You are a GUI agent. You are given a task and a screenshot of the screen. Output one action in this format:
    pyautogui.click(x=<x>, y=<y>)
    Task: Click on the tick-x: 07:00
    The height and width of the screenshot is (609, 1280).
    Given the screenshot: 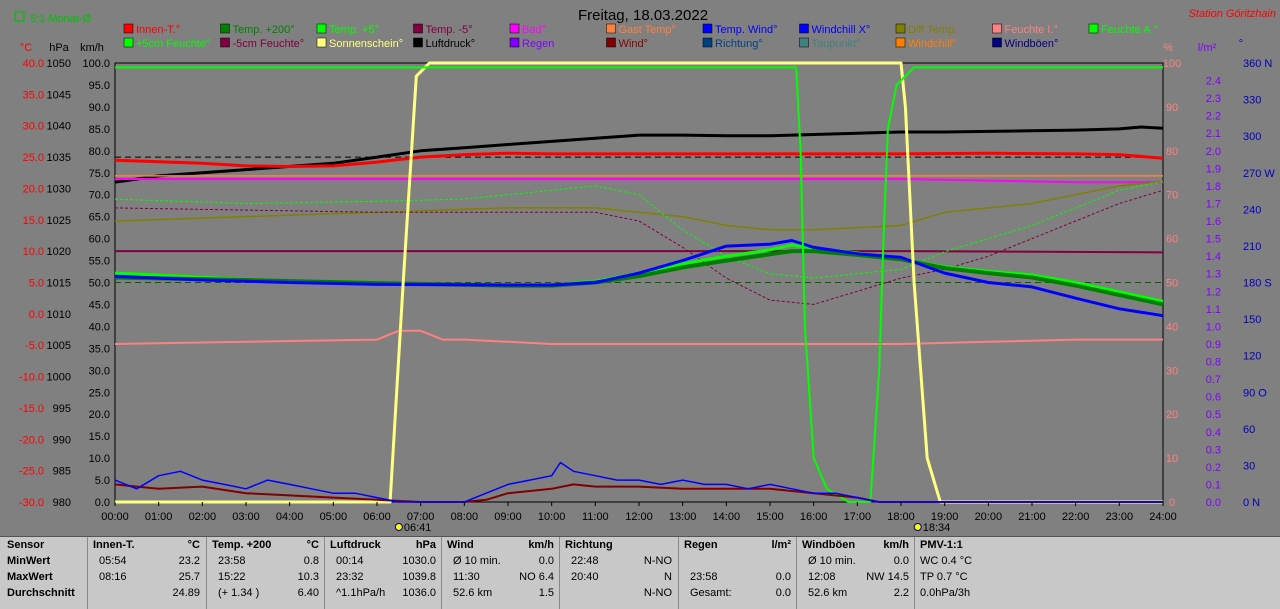 What is the action you would take?
    pyautogui.click(x=421, y=517)
    